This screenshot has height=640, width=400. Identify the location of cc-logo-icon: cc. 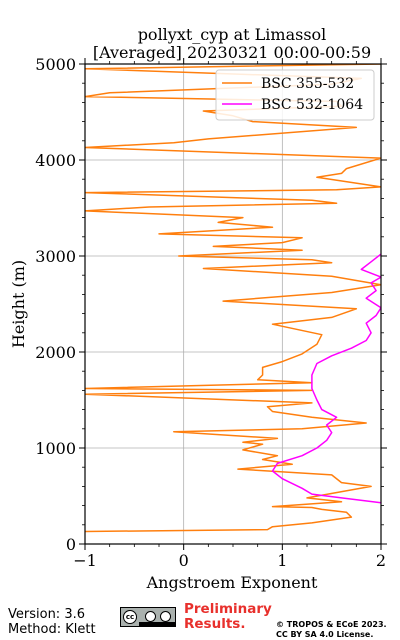
(130, 617).